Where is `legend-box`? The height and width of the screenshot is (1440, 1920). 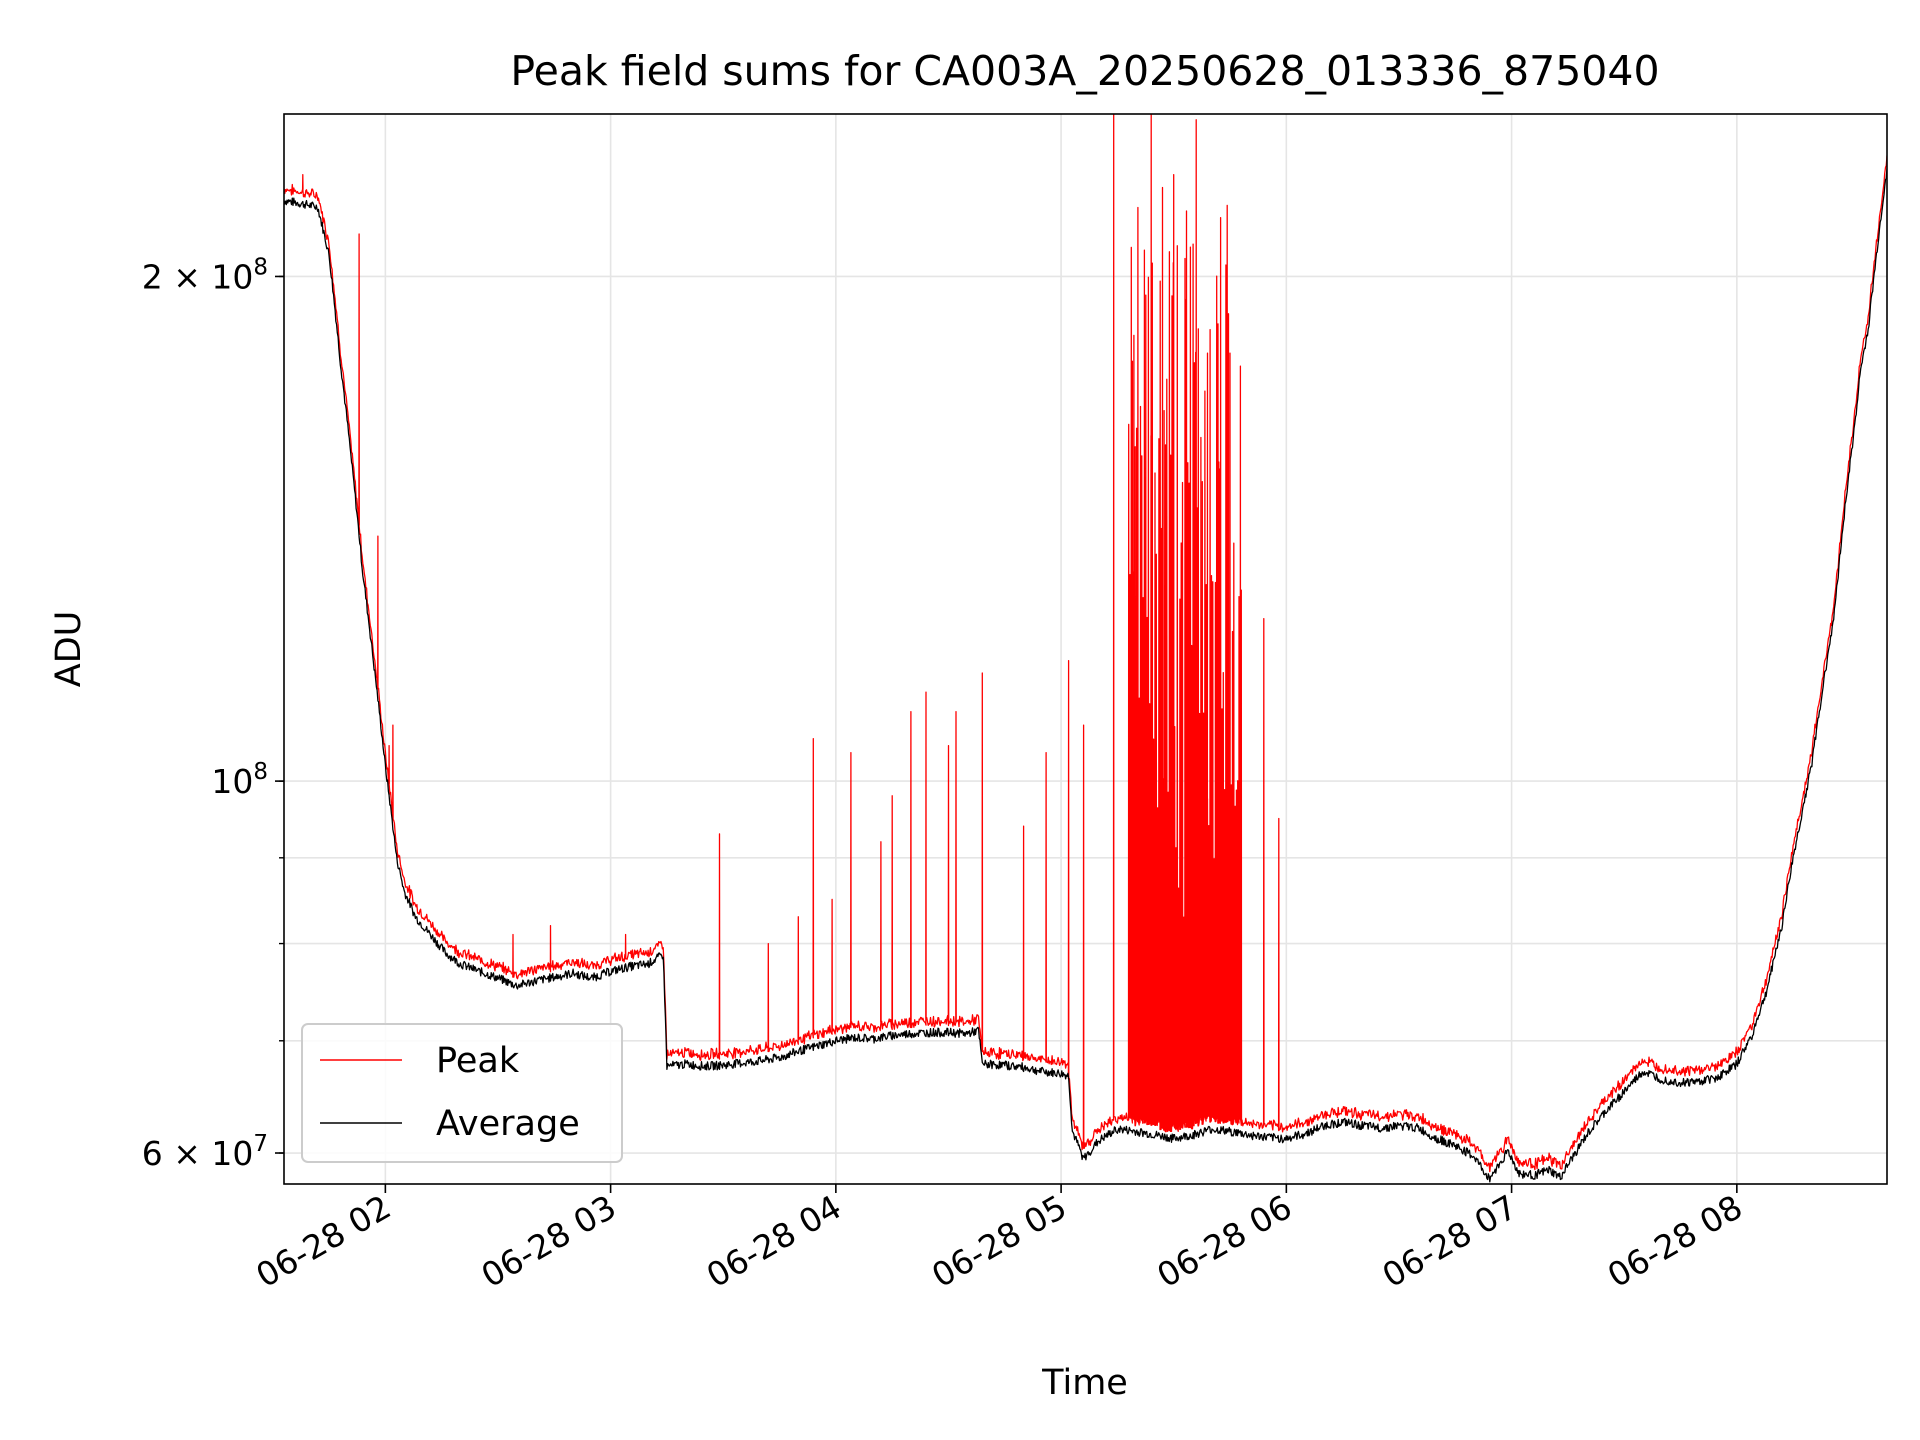
legend-box is located at coordinates (462, 1093).